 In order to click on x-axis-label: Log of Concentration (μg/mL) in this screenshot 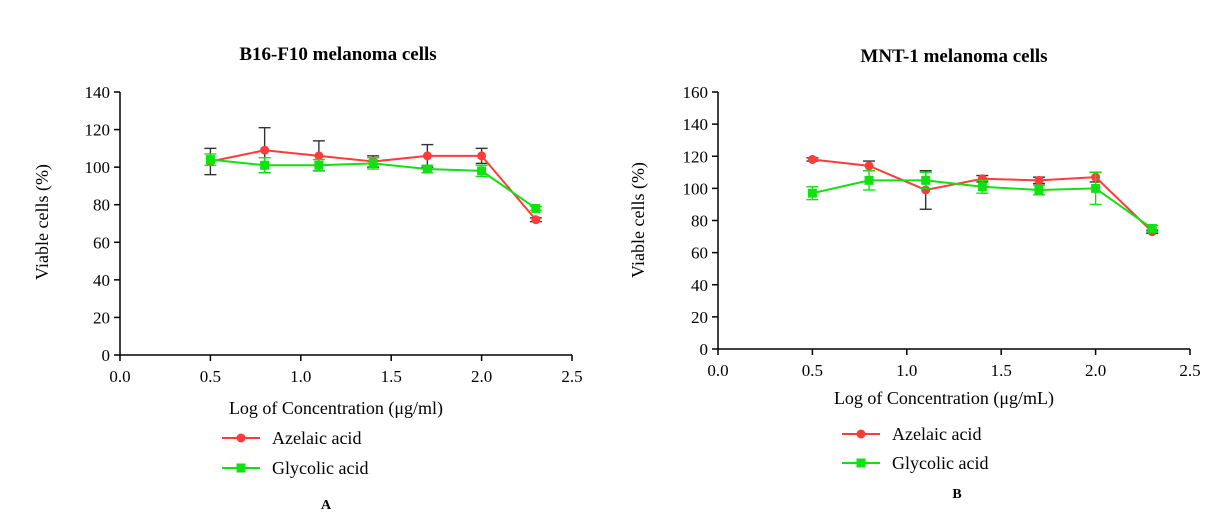, I will do `click(944, 398)`.